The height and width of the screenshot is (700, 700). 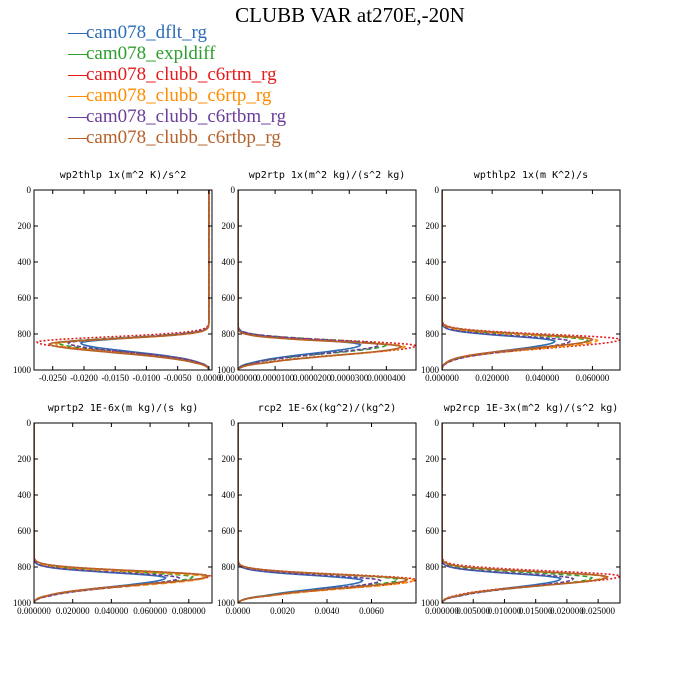 What do you see at coordinates (371, 611) in the screenshot?
I see `x-tick-label: 0.0060` at bounding box center [371, 611].